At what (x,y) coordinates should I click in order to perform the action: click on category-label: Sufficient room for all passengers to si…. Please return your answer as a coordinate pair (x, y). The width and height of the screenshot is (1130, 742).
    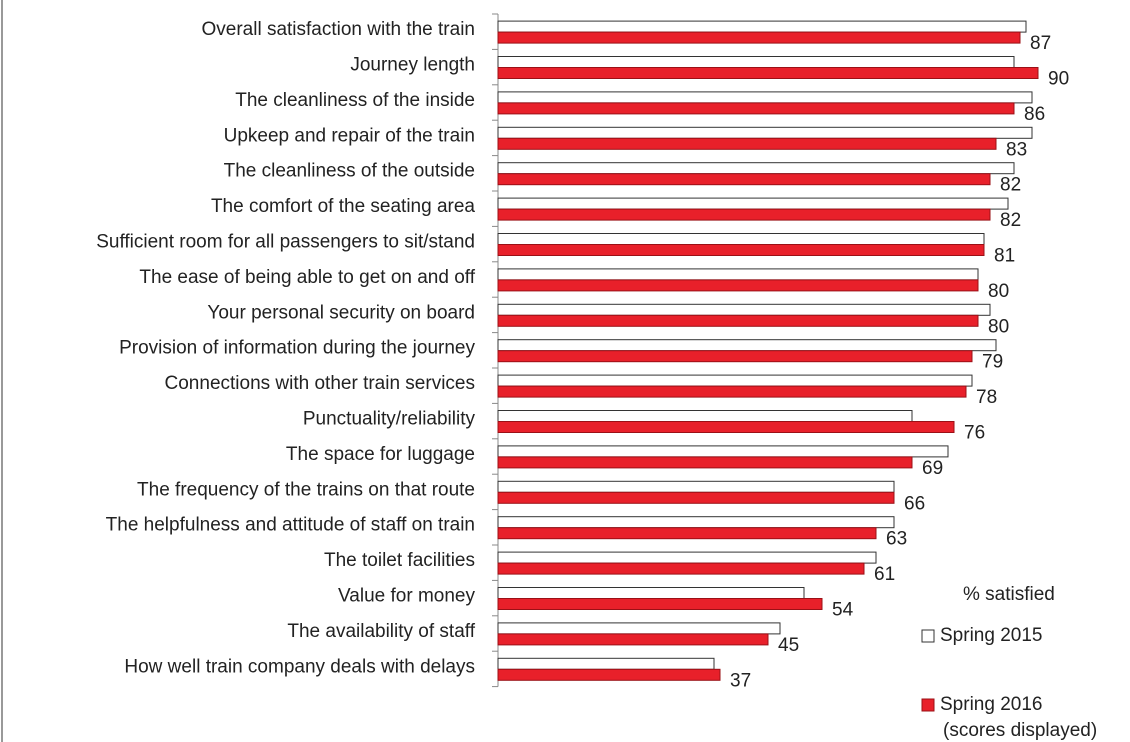
    Looking at the image, I should click on (285, 242).